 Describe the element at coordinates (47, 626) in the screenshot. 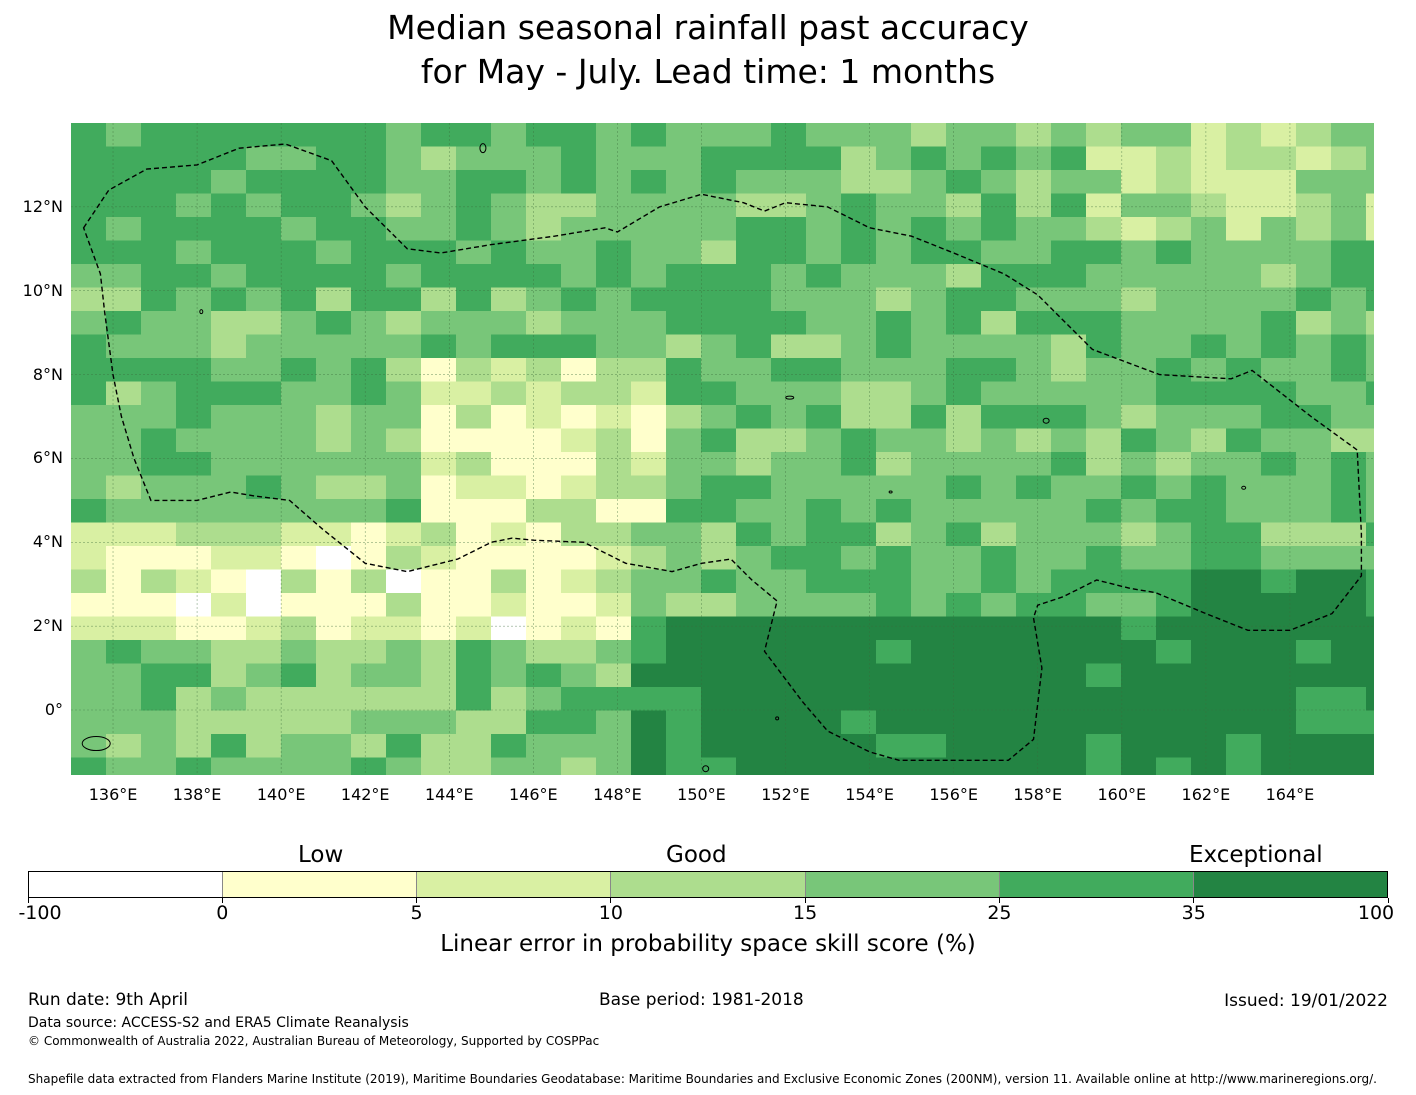

I see `lat-tick-label: 2°N` at that location.